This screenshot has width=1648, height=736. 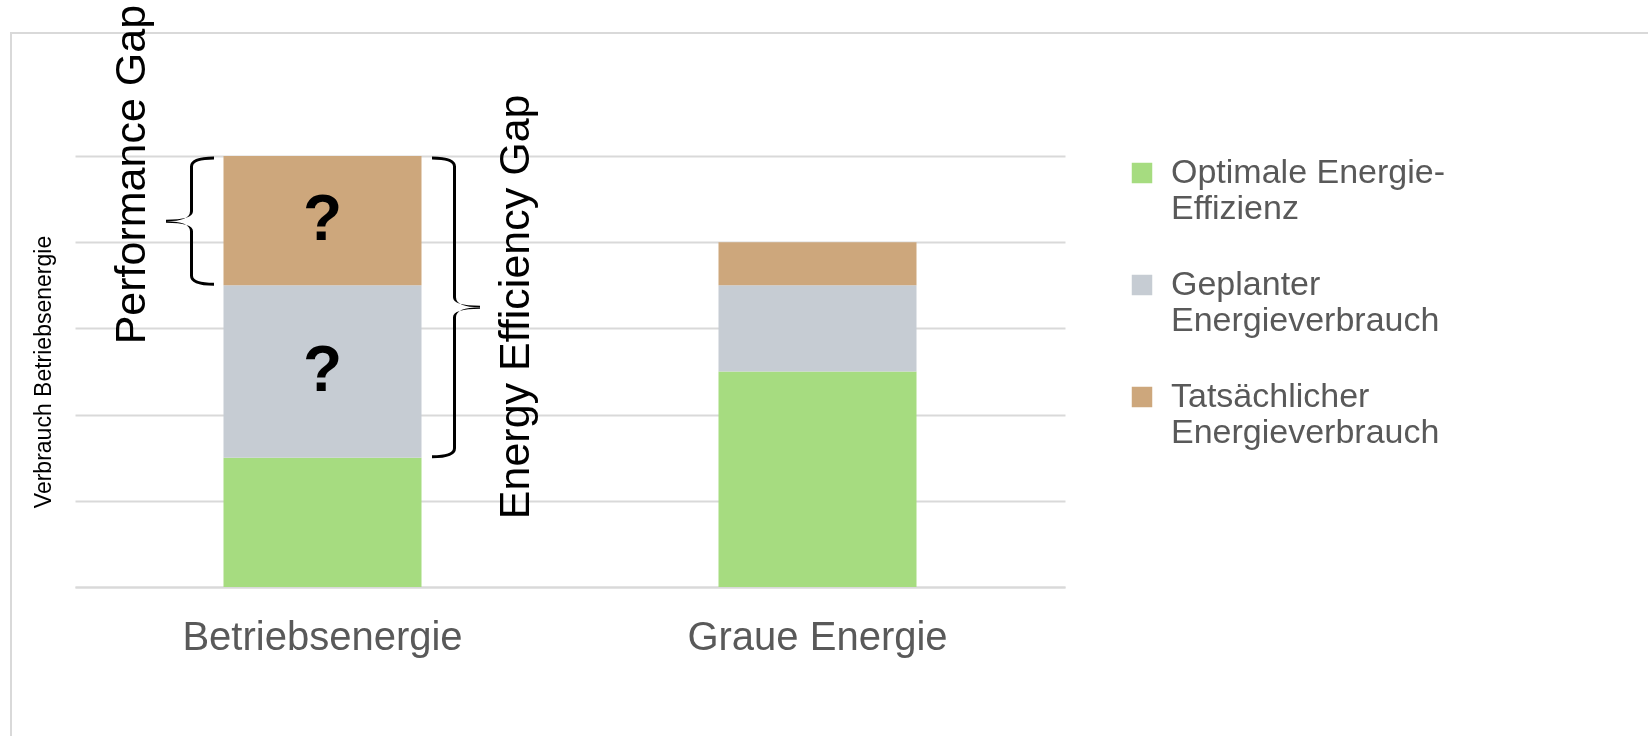 I want to click on y-axis-title: Verbrauch Betriebsenergie, so click(x=42, y=372).